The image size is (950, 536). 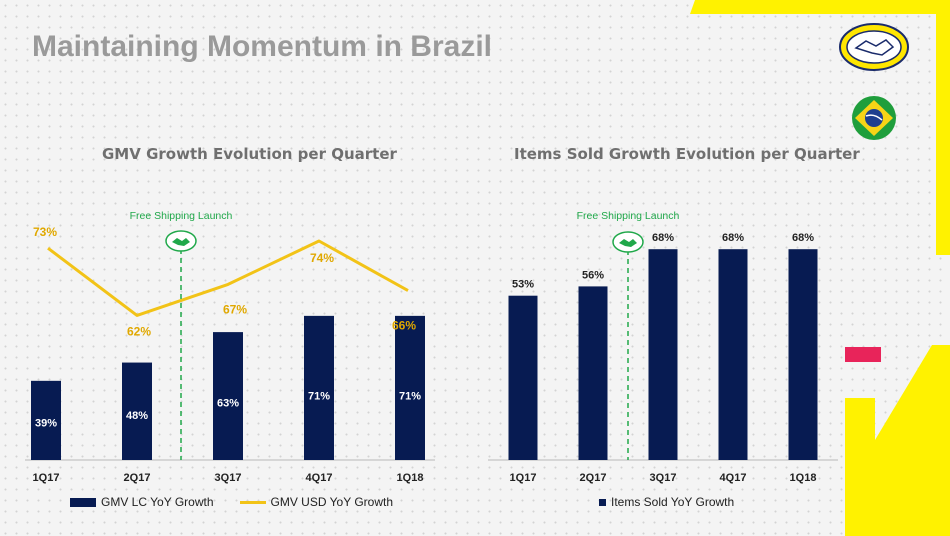 What do you see at coordinates (83, 502) in the screenshot?
I see `legend-swatch-bar` at bounding box center [83, 502].